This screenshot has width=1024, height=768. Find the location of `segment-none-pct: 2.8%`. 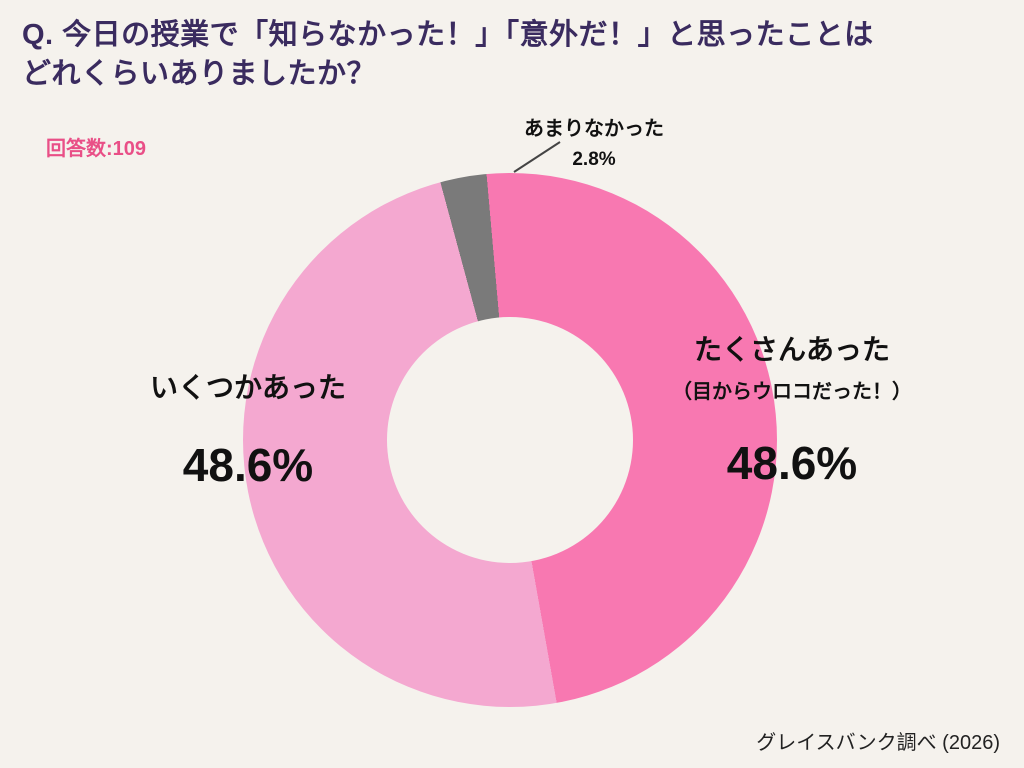

segment-none-pct: 2.8% is located at coordinates (594, 159).